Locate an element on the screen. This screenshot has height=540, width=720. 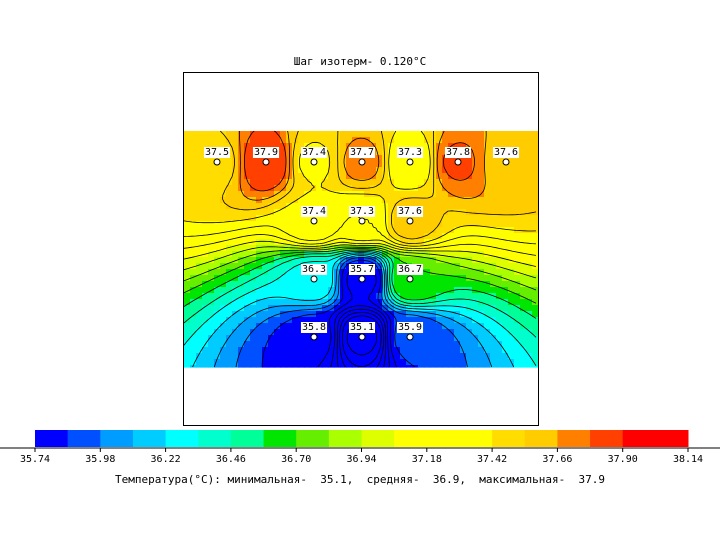
sensor-point: 35.1 is located at coordinates (362, 331).